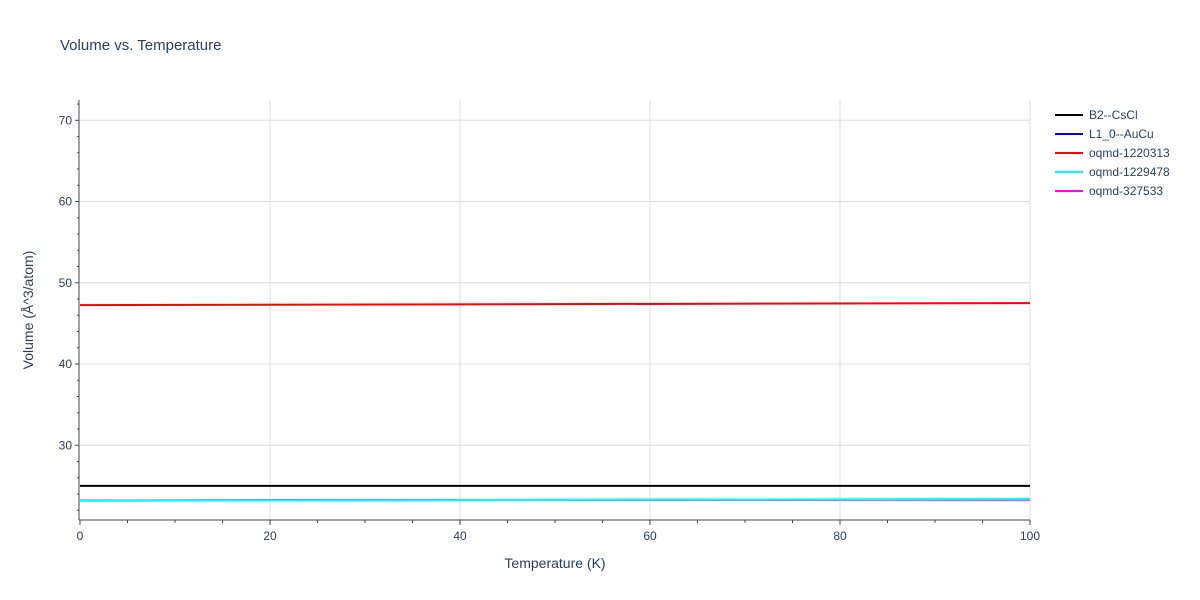  What do you see at coordinates (66, 445) in the screenshot?
I see `y-tick-label: 30` at bounding box center [66, 445].